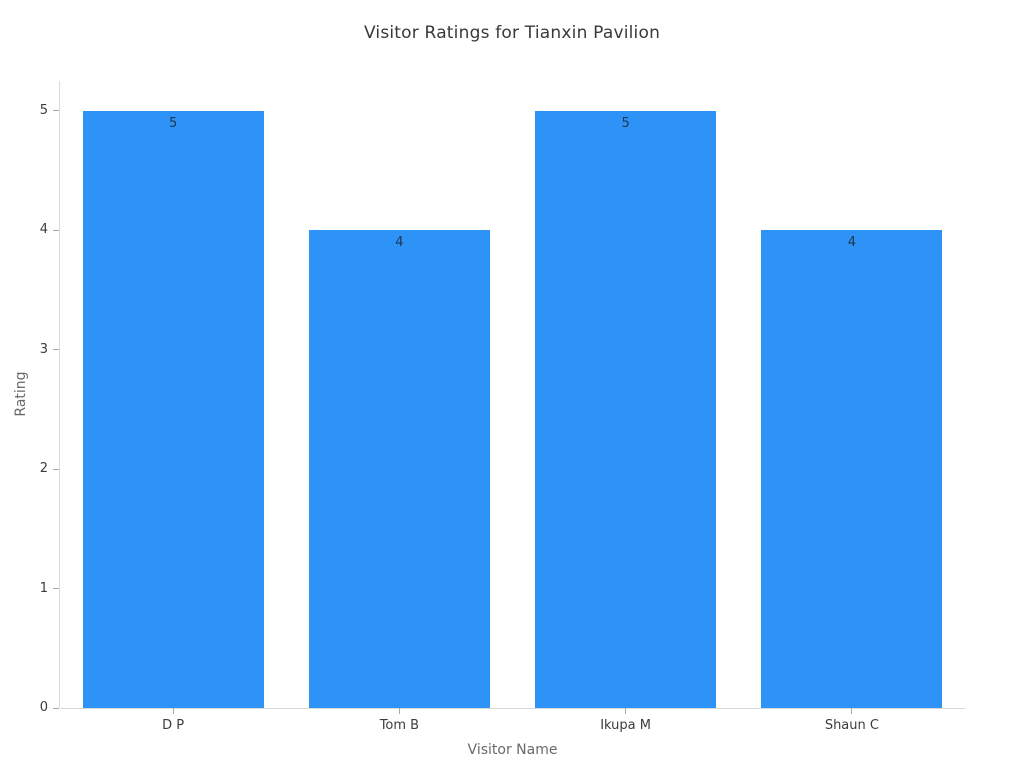 Image resolution: width=1024 pixels, height=768 pixels. What do you see at coordinates (43, 349) in the screenshot?
I see `y-tick-label: 3` at bounding box center [43, 349].